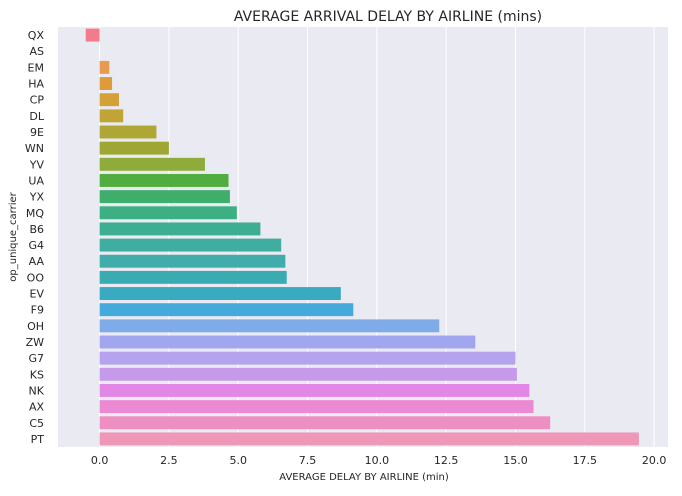 The image size is (682, 496). What do you see at coordinates (92, 35) in the screenshot?
I see `bar-qx` at bounding box center [92, 35].